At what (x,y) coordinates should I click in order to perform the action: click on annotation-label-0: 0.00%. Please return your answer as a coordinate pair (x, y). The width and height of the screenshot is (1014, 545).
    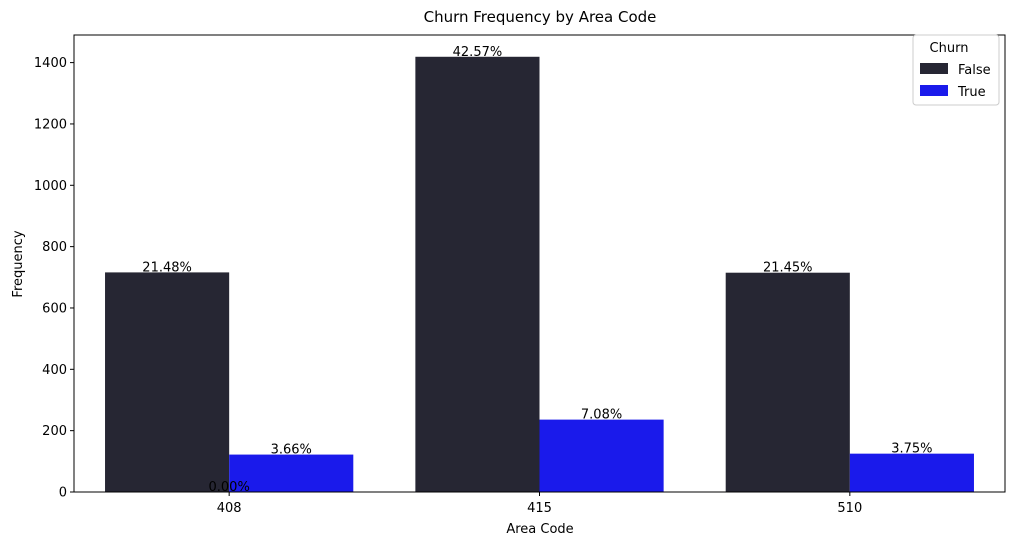
    Looking at the image, I should click on (229, 487).